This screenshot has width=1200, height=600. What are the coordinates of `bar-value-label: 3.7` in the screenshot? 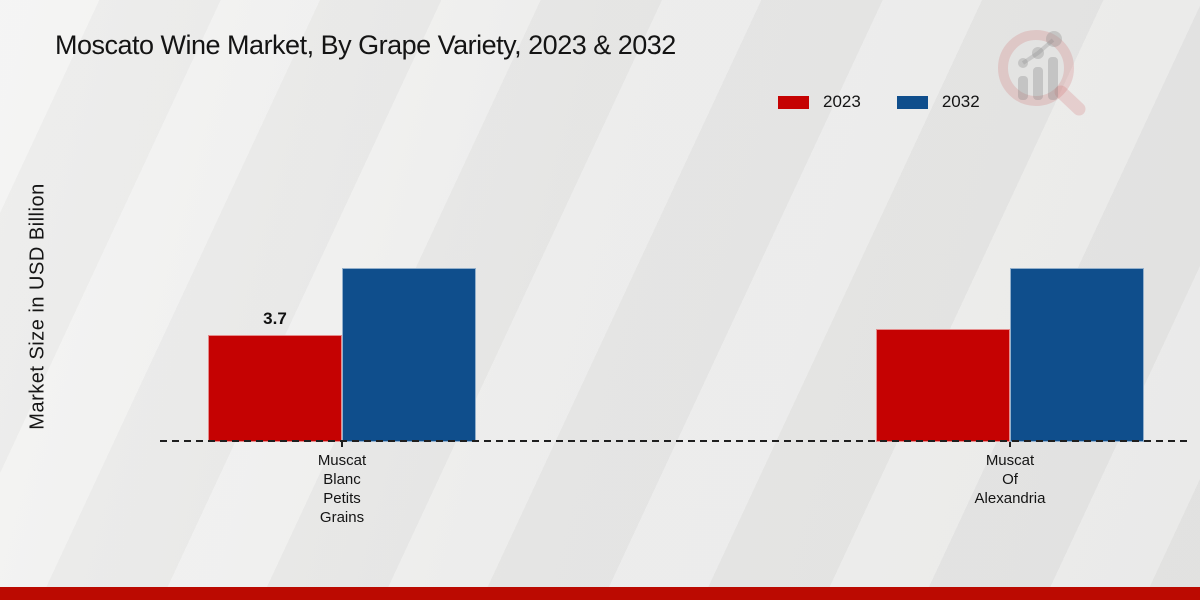 It's located at (275, 318).